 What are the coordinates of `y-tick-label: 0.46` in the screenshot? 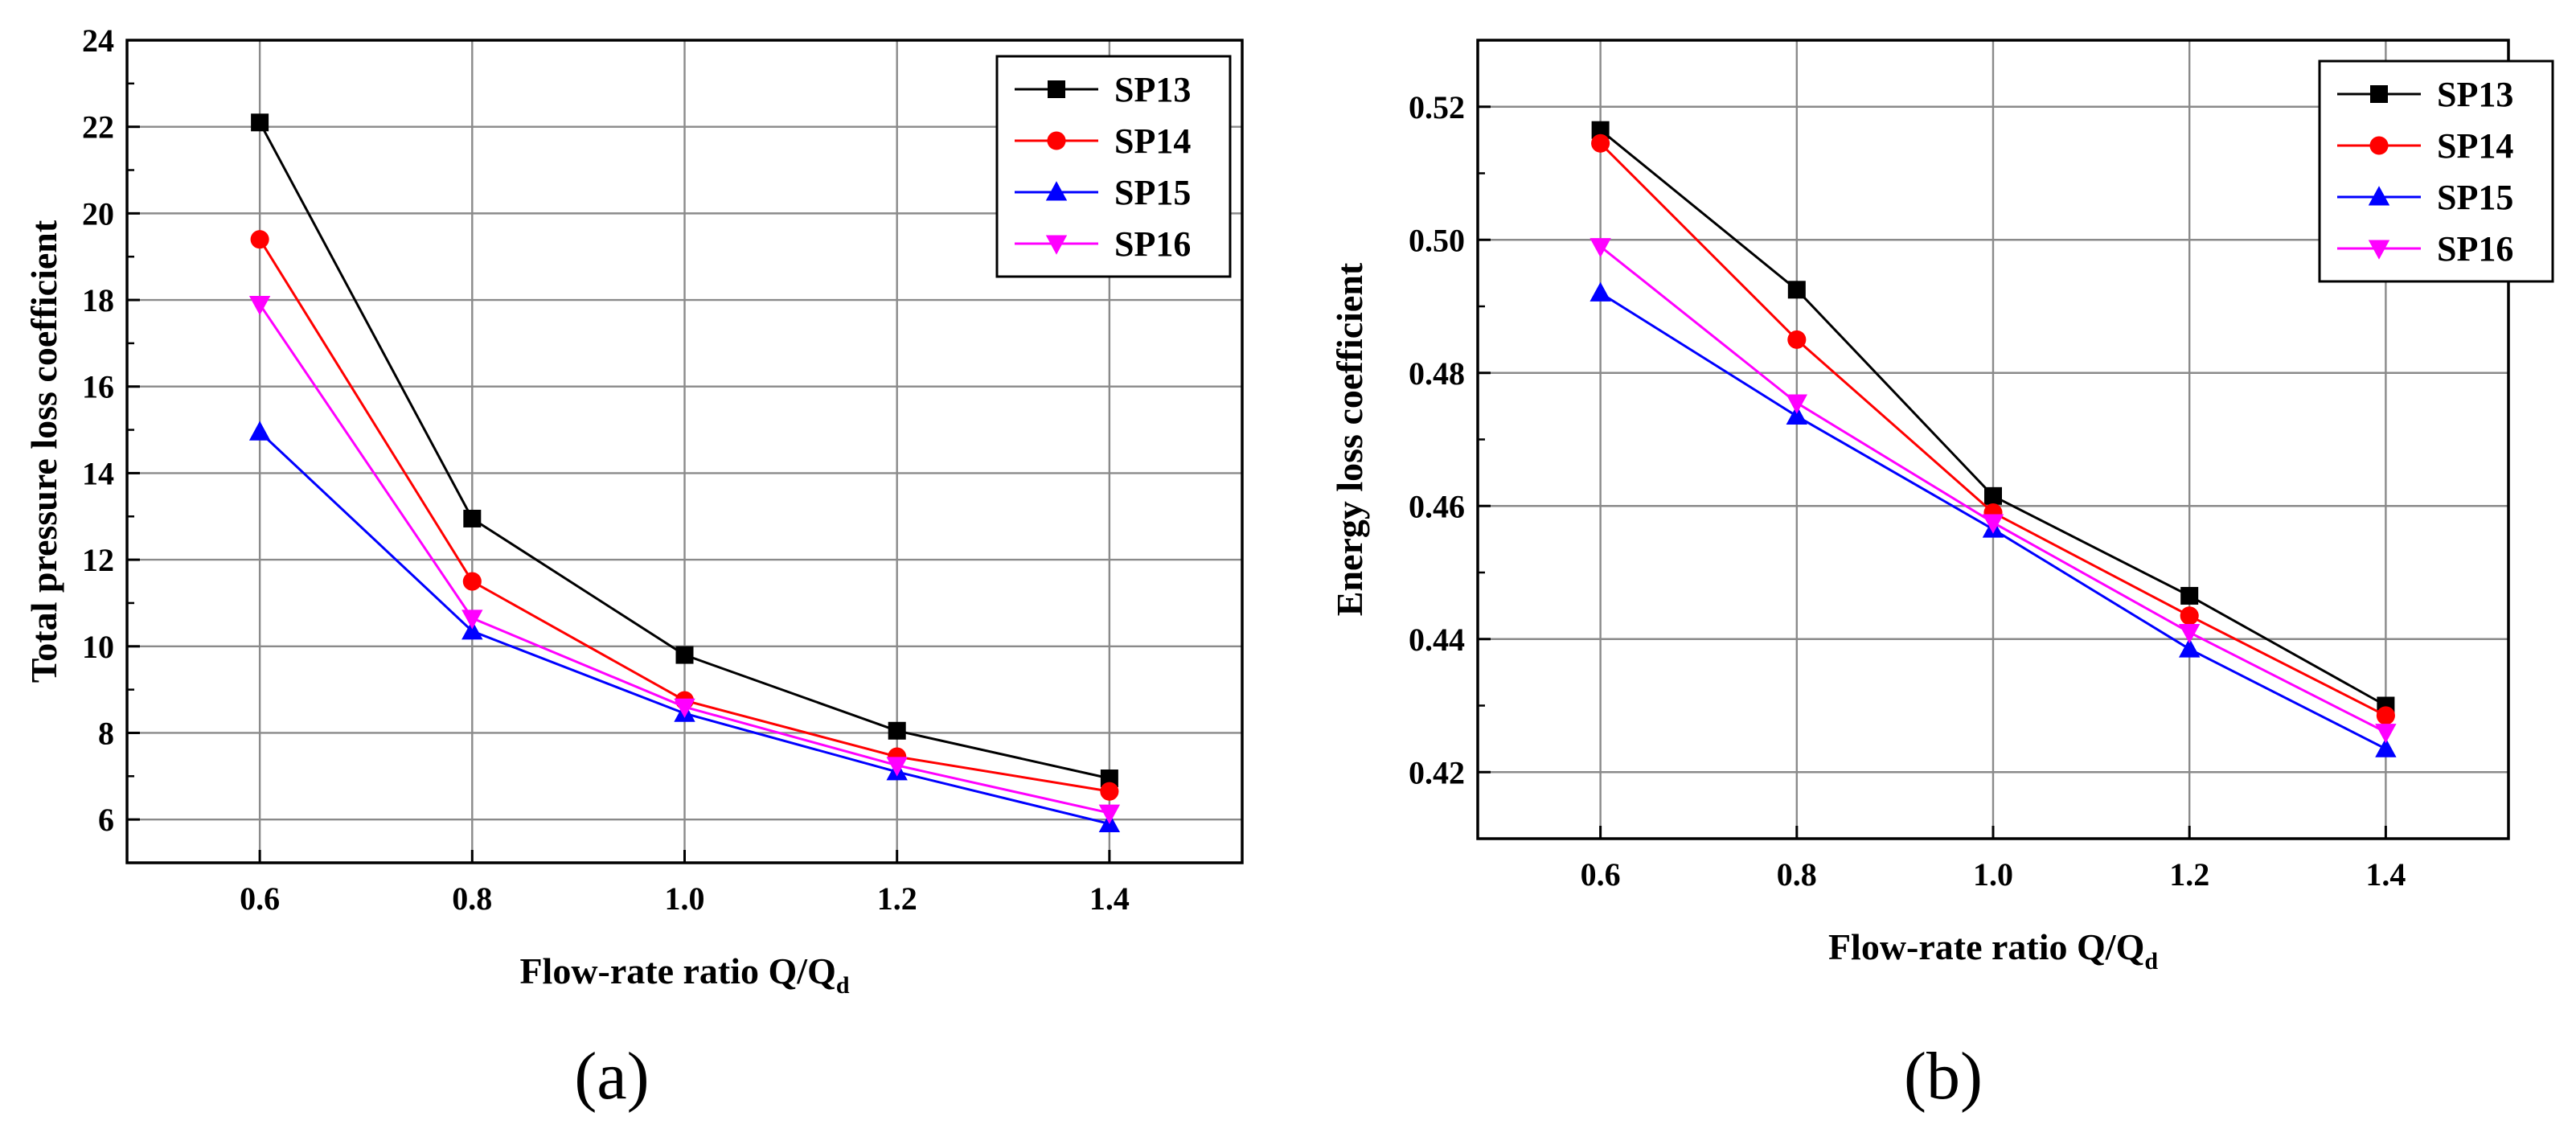 It's located at (1437, 506).